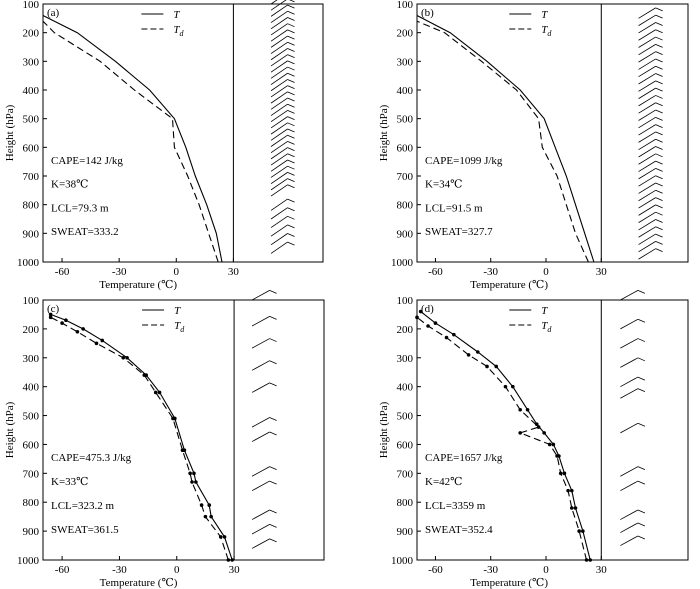 The width and height of the screenshot is (700, 589). Describe the element at coordinates (31, 301) in the screenshot. I see `y-tick-label: 100` at that location.